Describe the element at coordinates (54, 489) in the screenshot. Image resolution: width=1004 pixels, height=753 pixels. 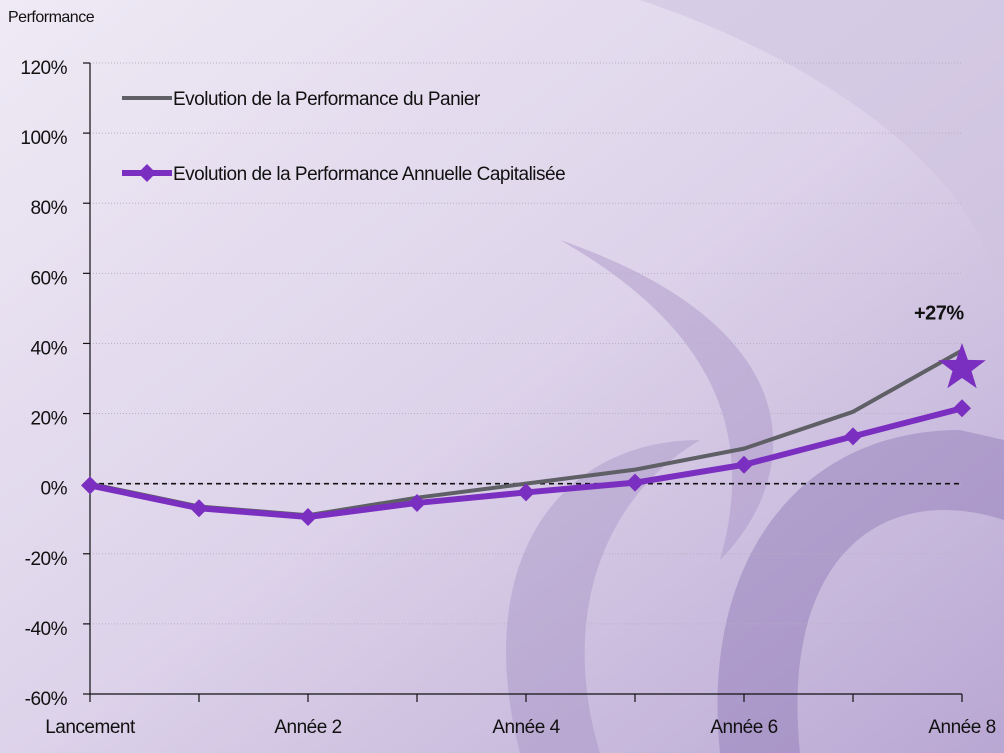
I see `y-tick-label: 0%` at that location.